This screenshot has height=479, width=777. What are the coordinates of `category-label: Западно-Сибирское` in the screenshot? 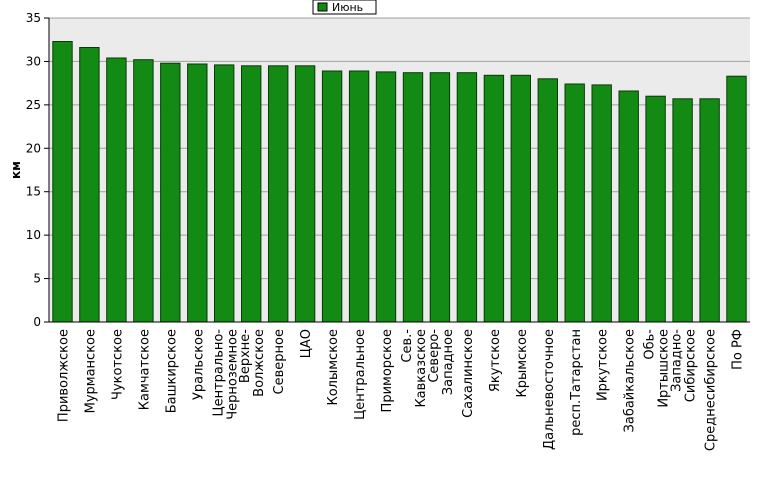 It's located at (684, 366).